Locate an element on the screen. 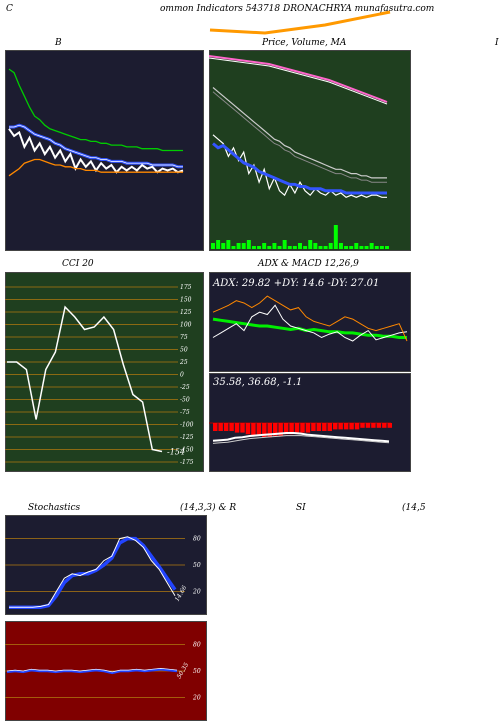  macd-chart: 35.58, 36.68, -1.1 is located at coordinates (310, 422).